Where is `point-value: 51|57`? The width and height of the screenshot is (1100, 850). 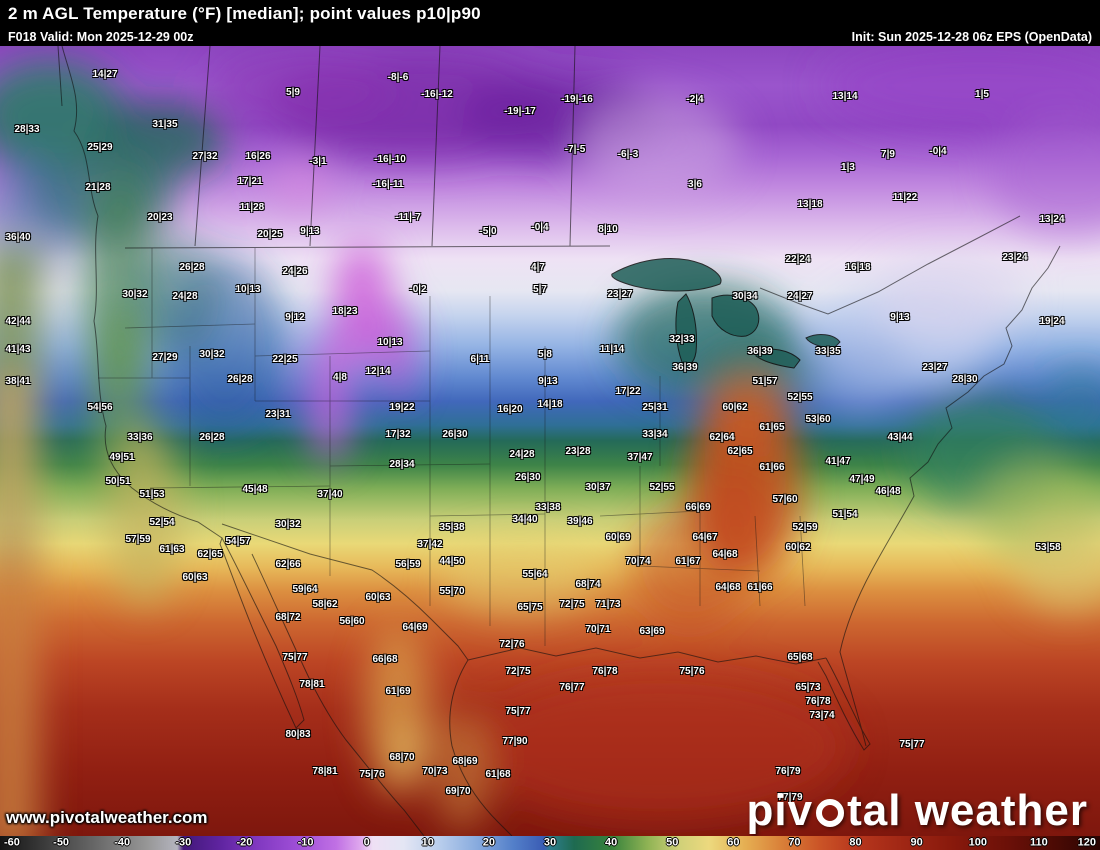 point-value: 51|57 is located at coordinates (765, 381).